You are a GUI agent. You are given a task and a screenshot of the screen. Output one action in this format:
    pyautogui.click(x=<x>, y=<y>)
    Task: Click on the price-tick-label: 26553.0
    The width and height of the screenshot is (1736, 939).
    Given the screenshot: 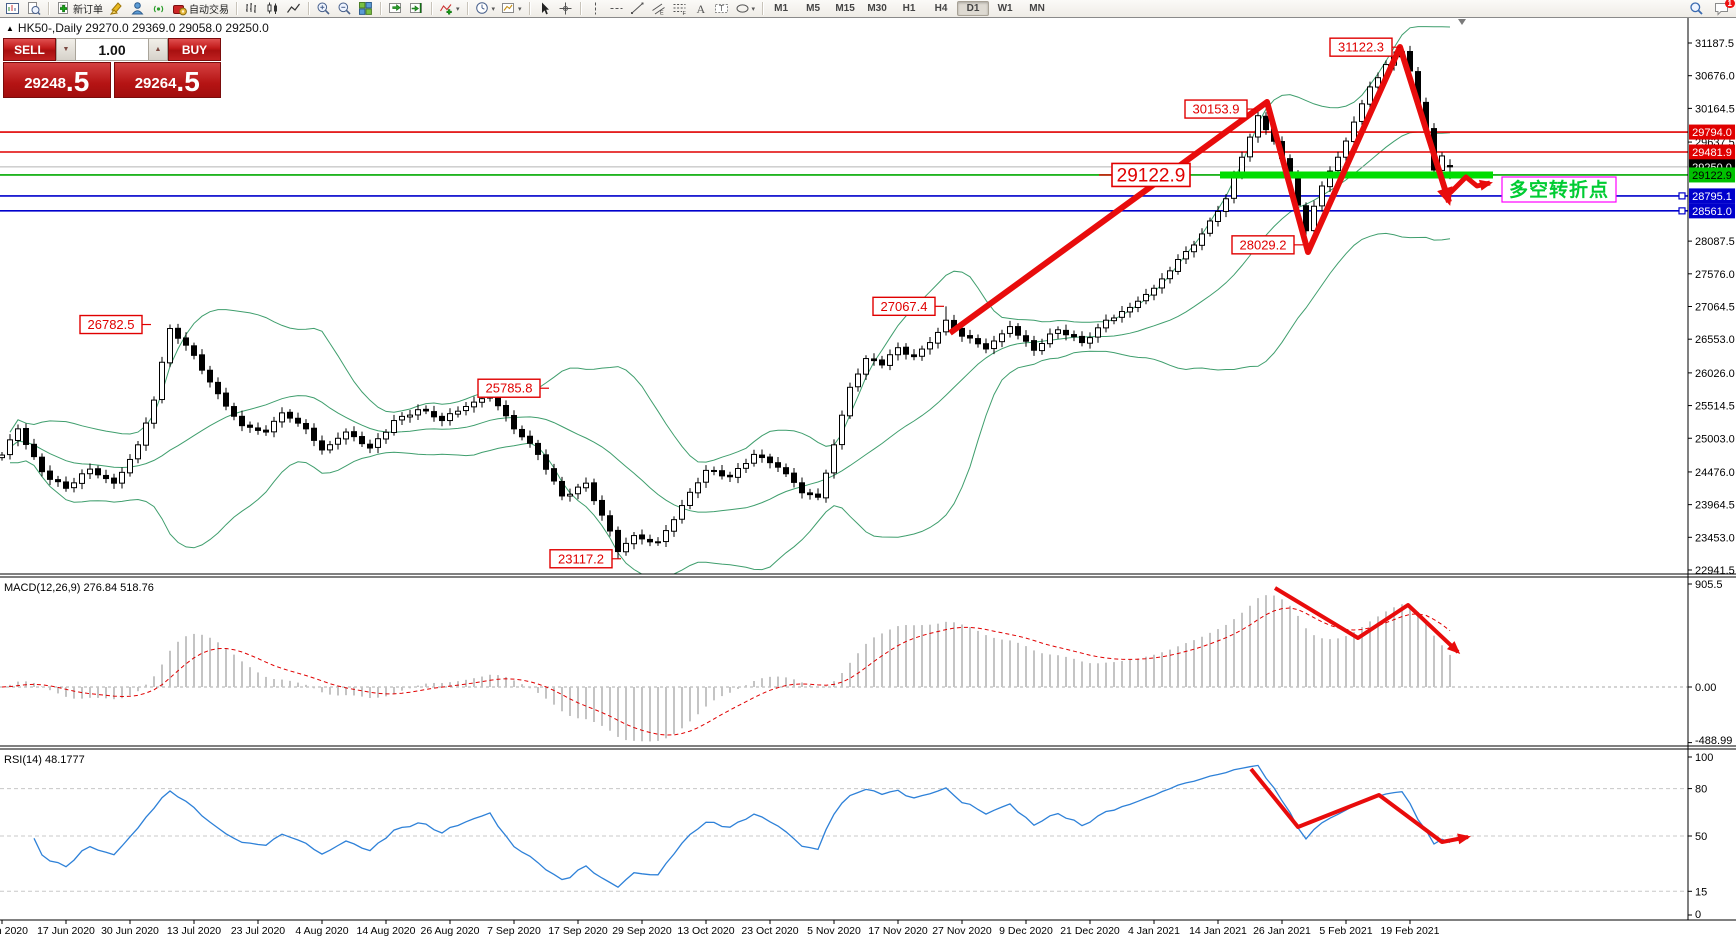 What is the action you would take?
    pyautogui.click(x=1715, y=340)
    